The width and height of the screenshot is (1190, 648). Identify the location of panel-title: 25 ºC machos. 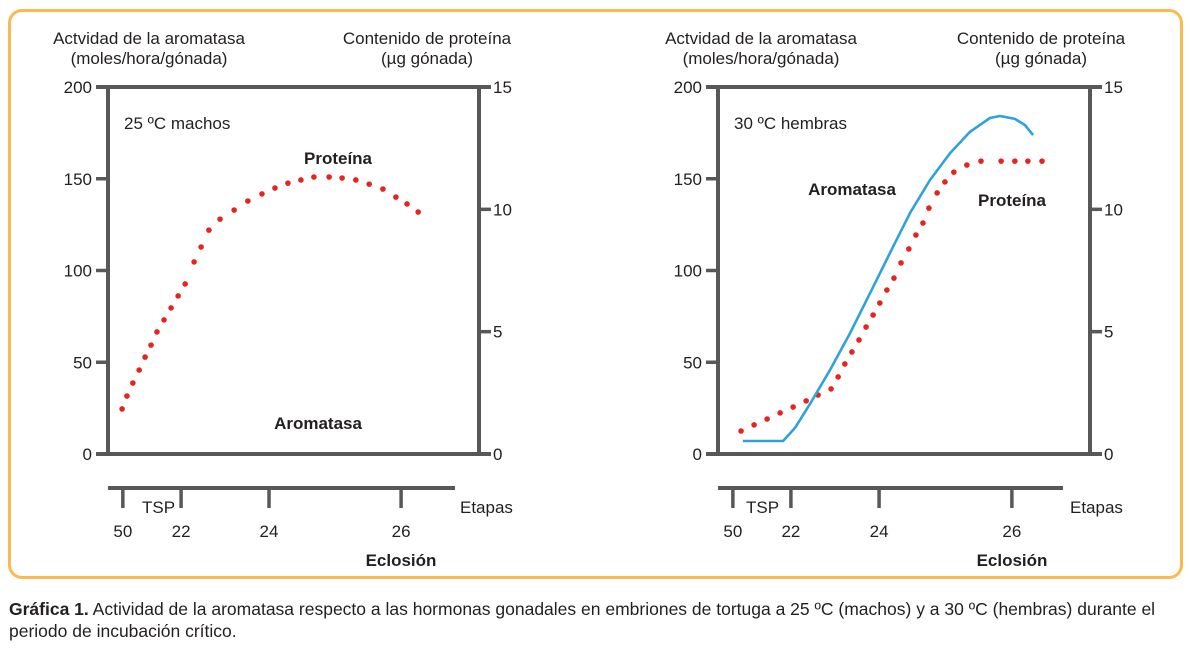
(177, 123).